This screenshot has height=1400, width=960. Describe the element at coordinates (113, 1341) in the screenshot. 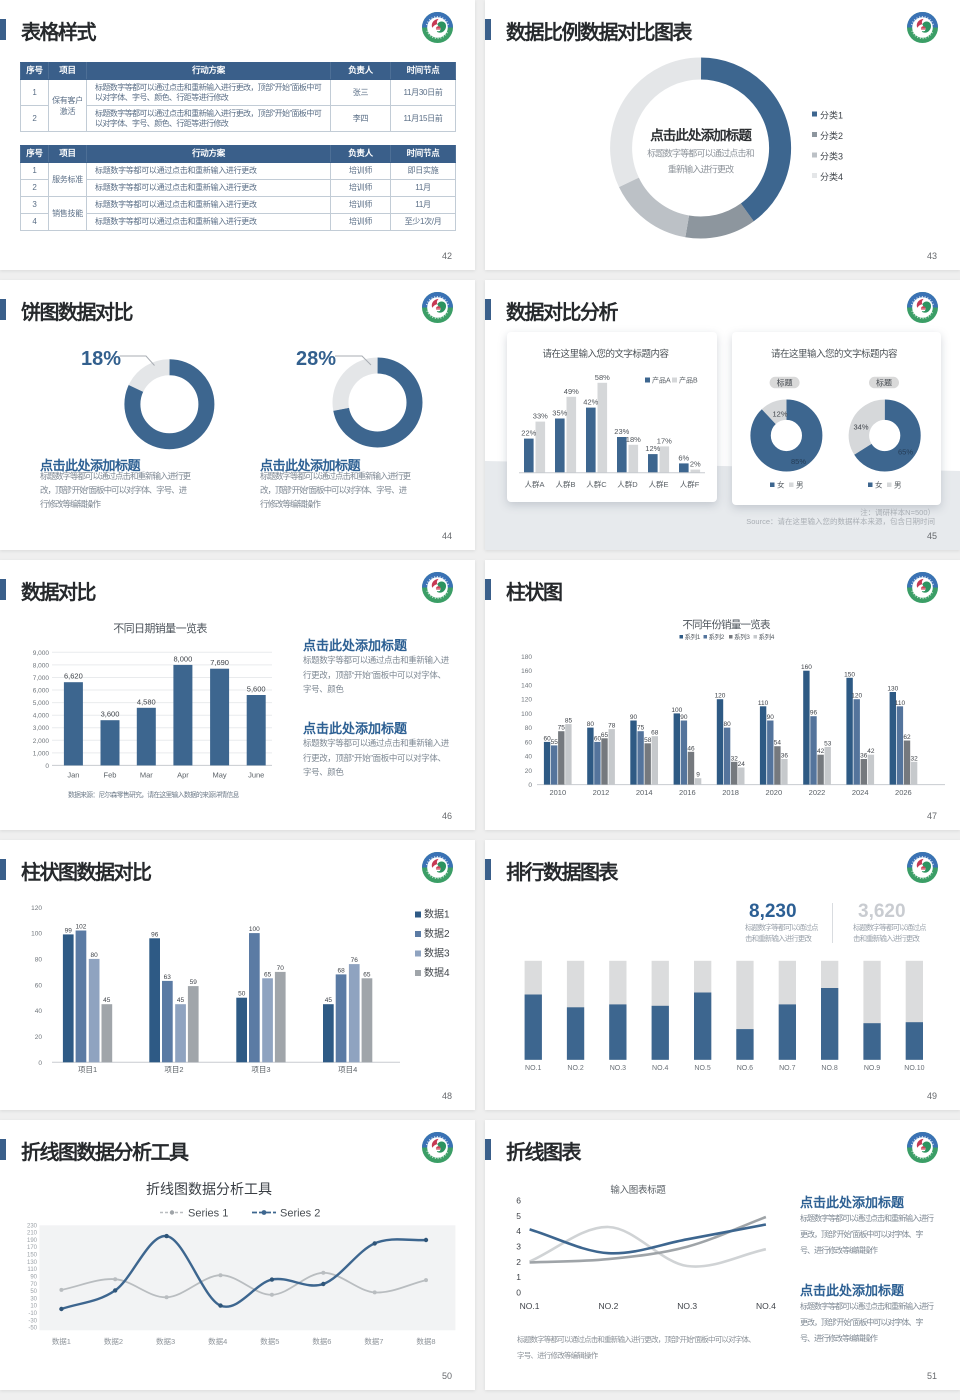

I see `svg-text: 数据2` at that location.